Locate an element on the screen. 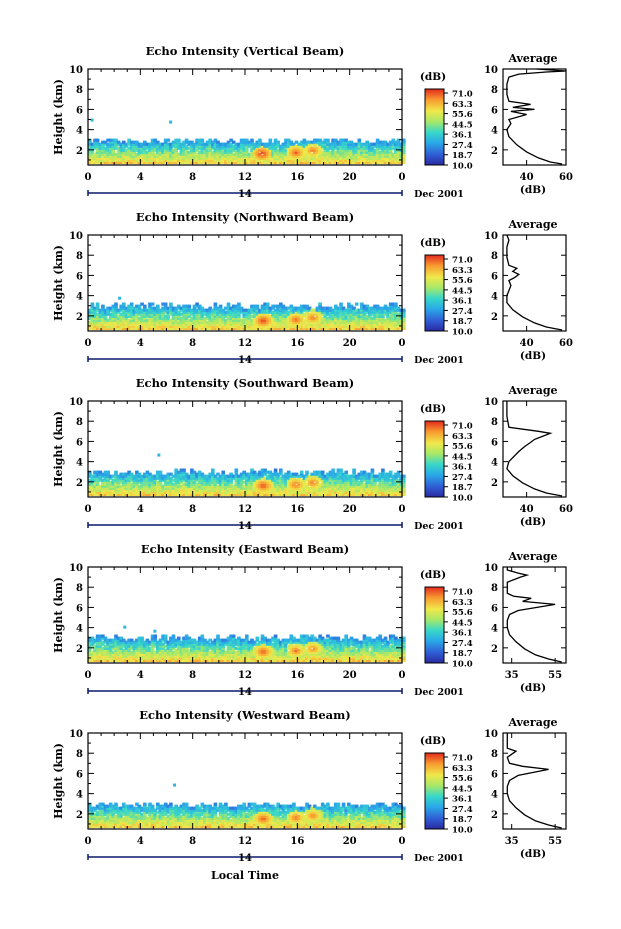 The width and height of the screenshot is (621, 929). profile-line is located at coordinates (536, 116).